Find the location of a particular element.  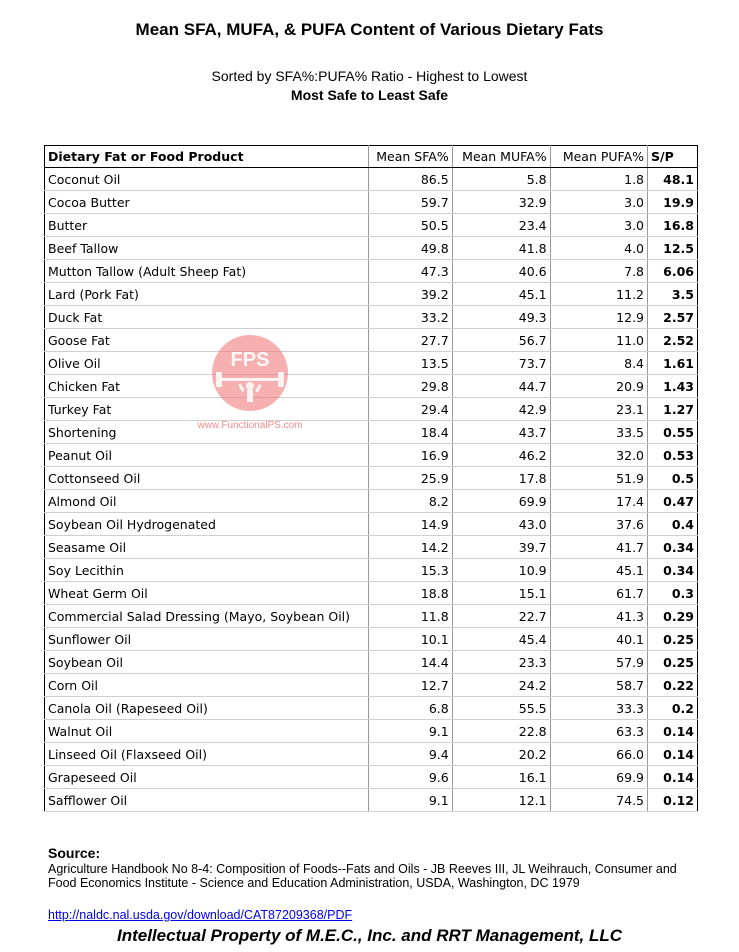

cell-product: Shortening is located at coordinates (207, 432).